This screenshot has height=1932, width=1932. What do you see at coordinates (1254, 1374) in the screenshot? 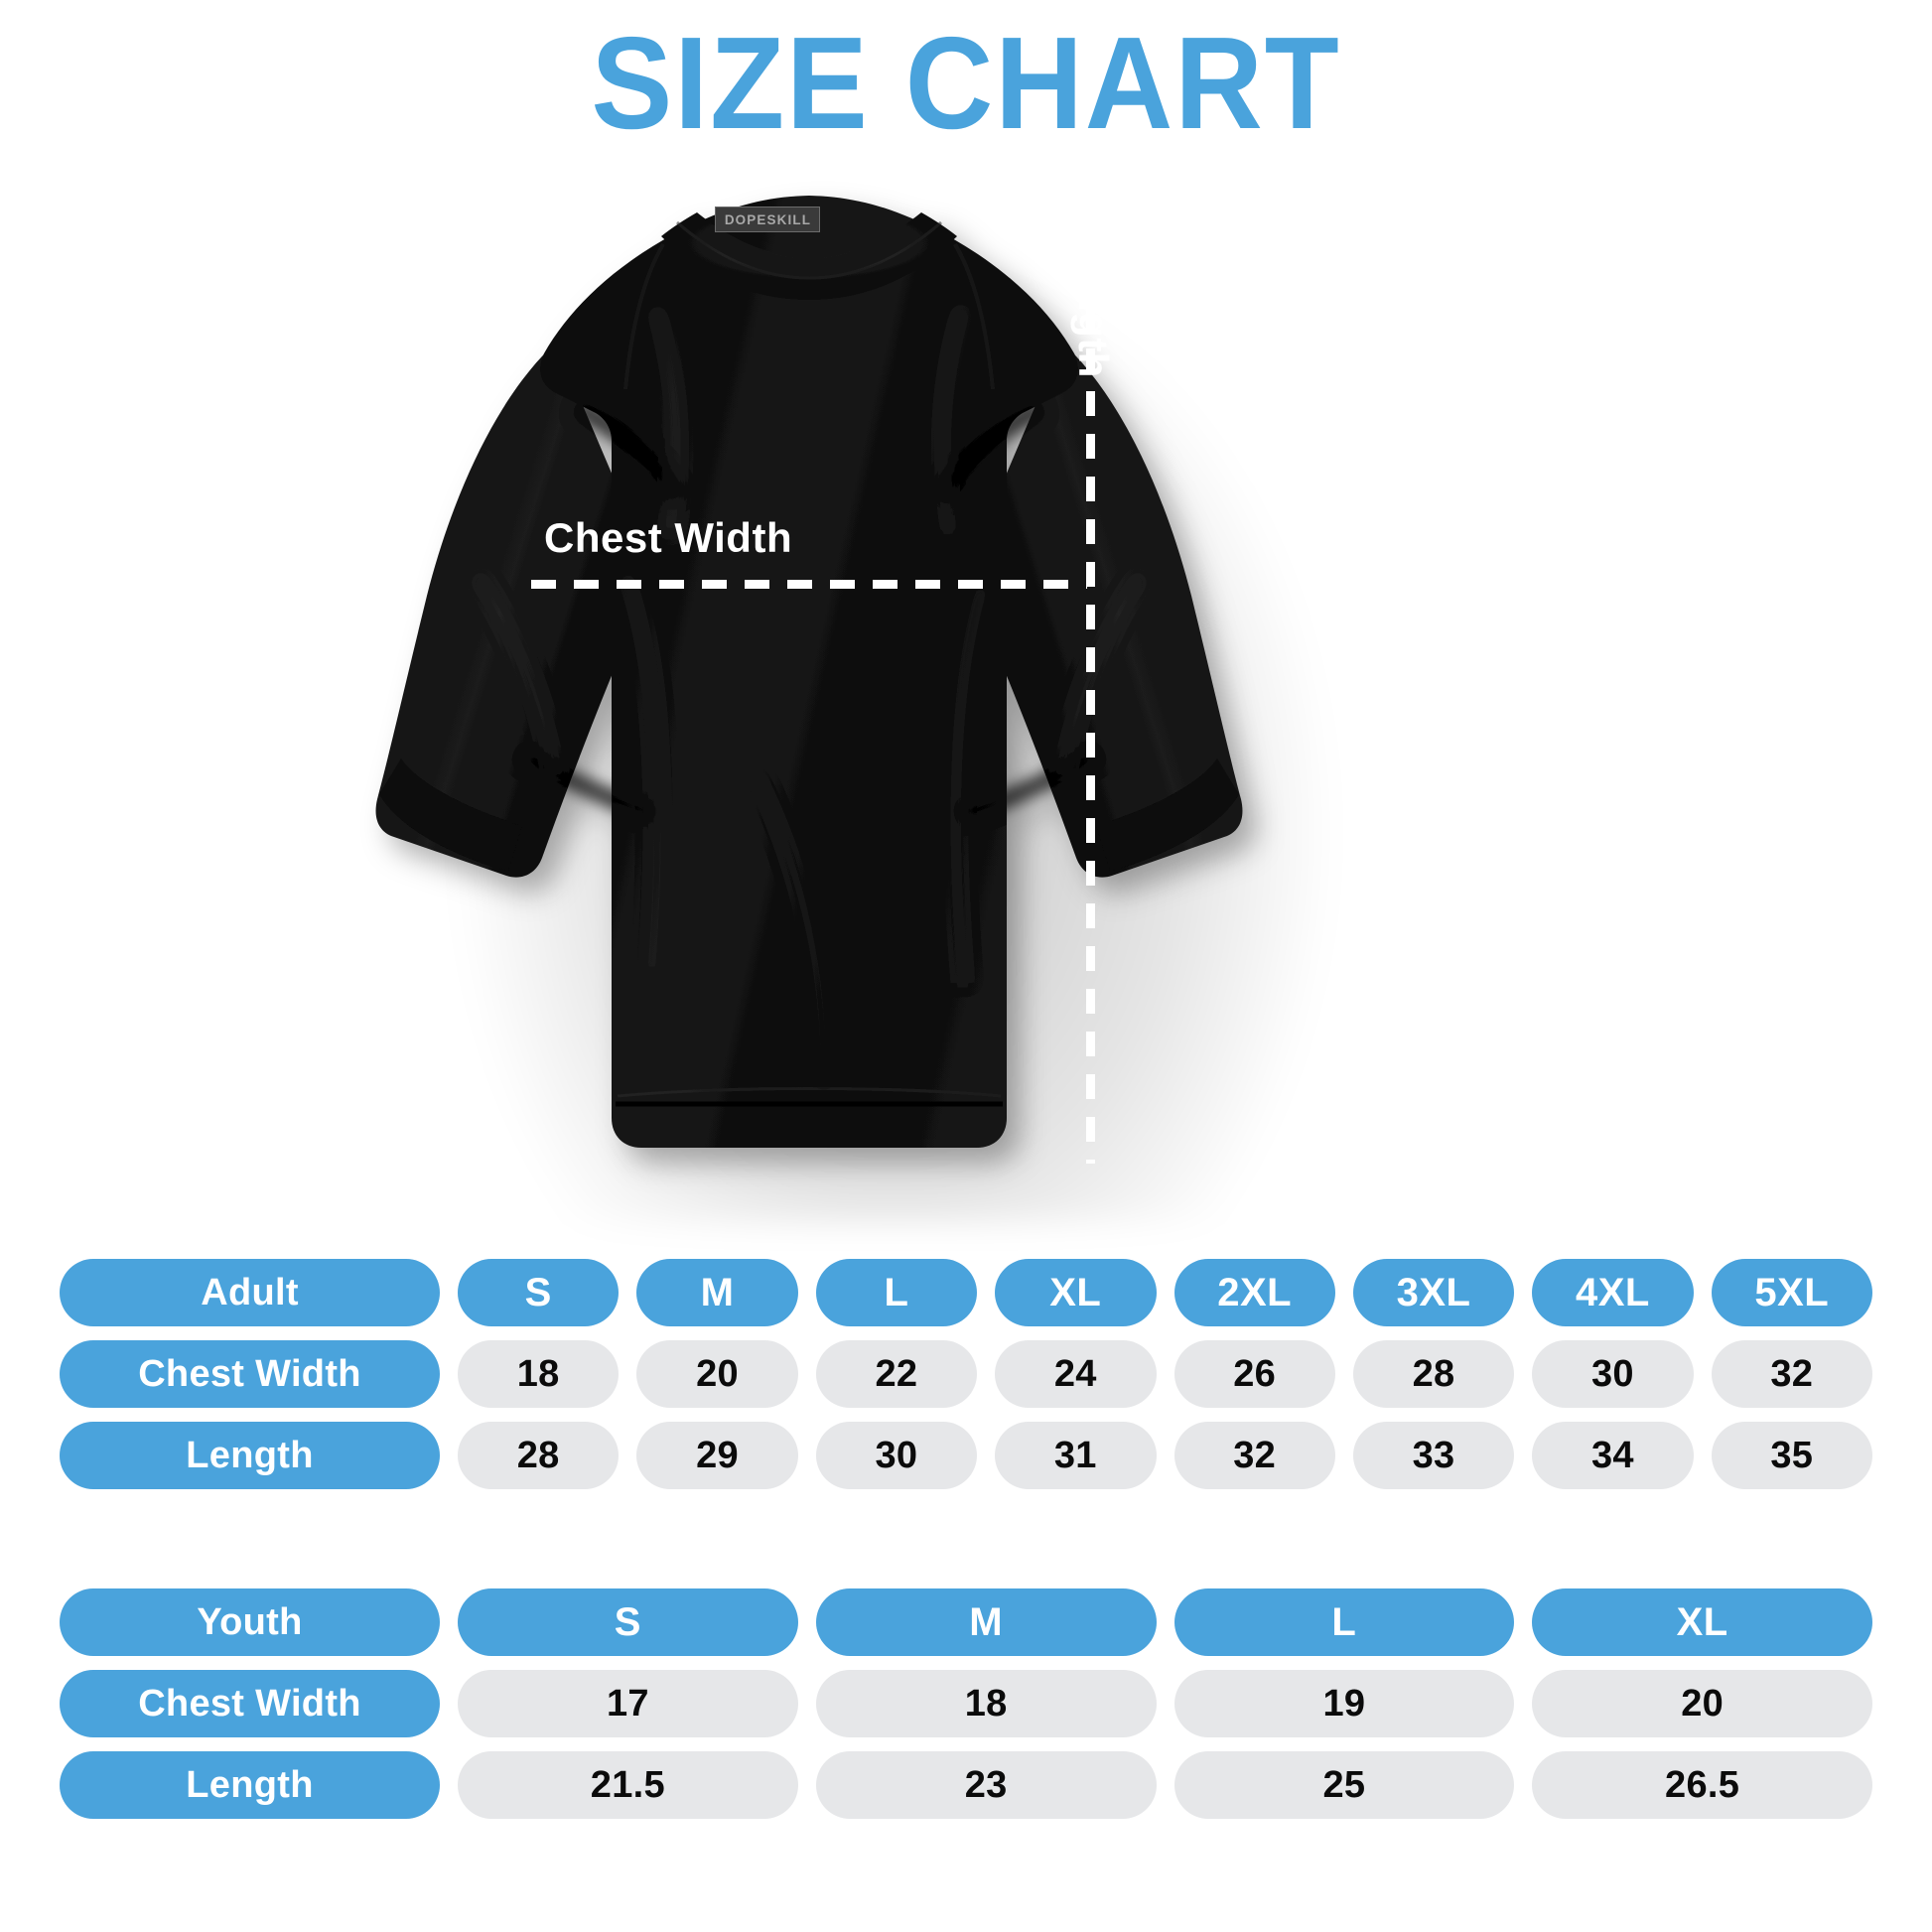
I see `adult-chest-width-2xl: 26` at bounding box center [1254, 1374].